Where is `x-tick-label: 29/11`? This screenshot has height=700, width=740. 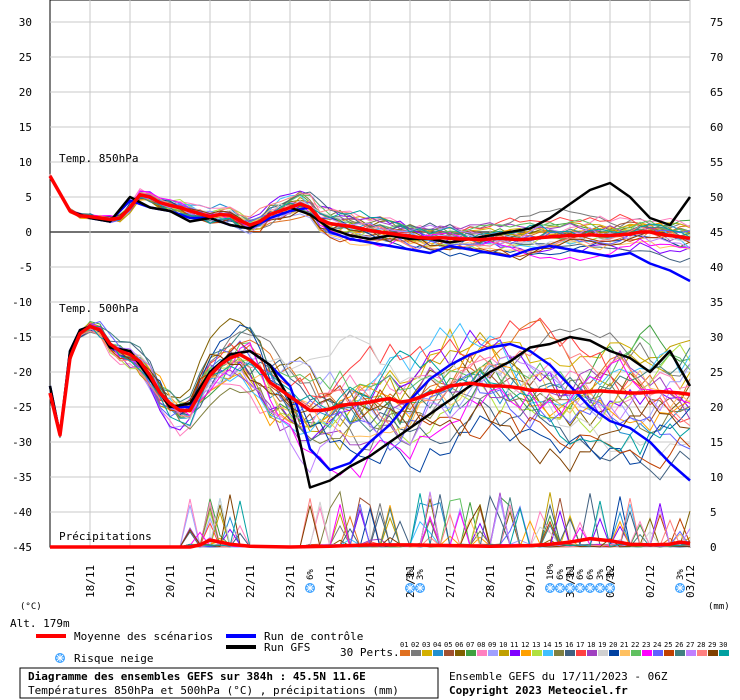
x-tick-label: 29/11 is located at coordinates (530, 581).